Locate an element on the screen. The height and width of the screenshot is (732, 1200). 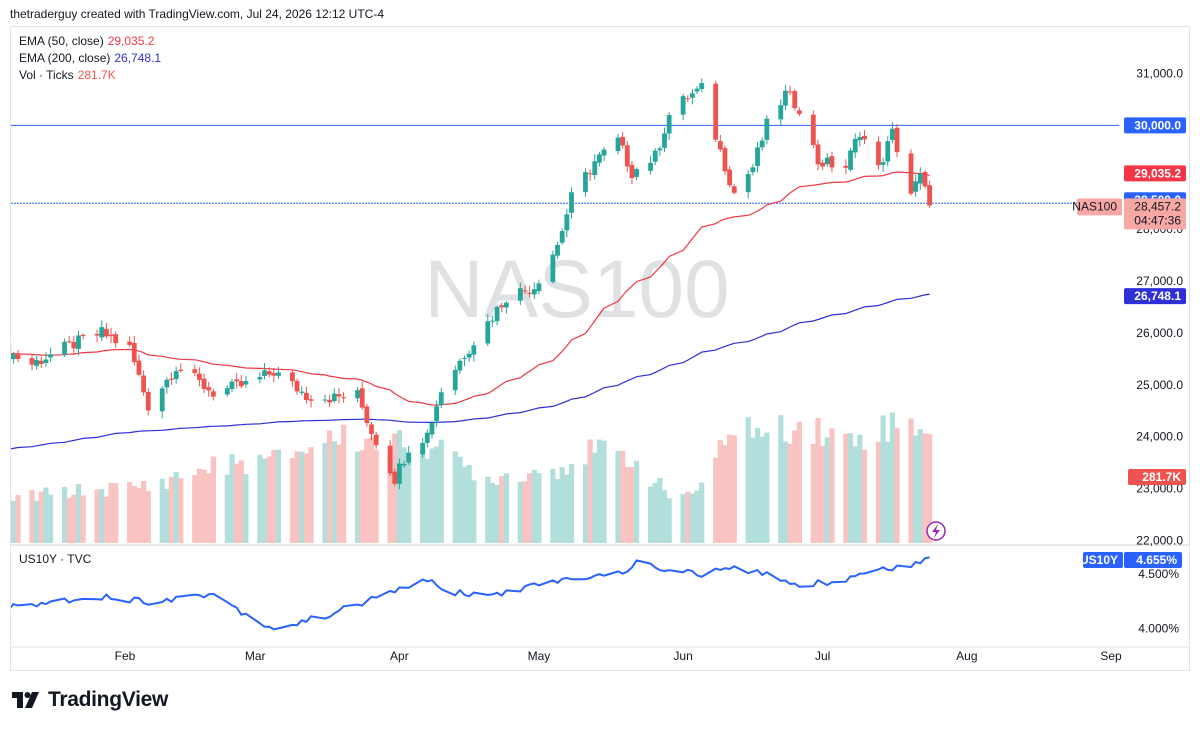
x-tick-label: Jun is located at coordinates (682, 656).